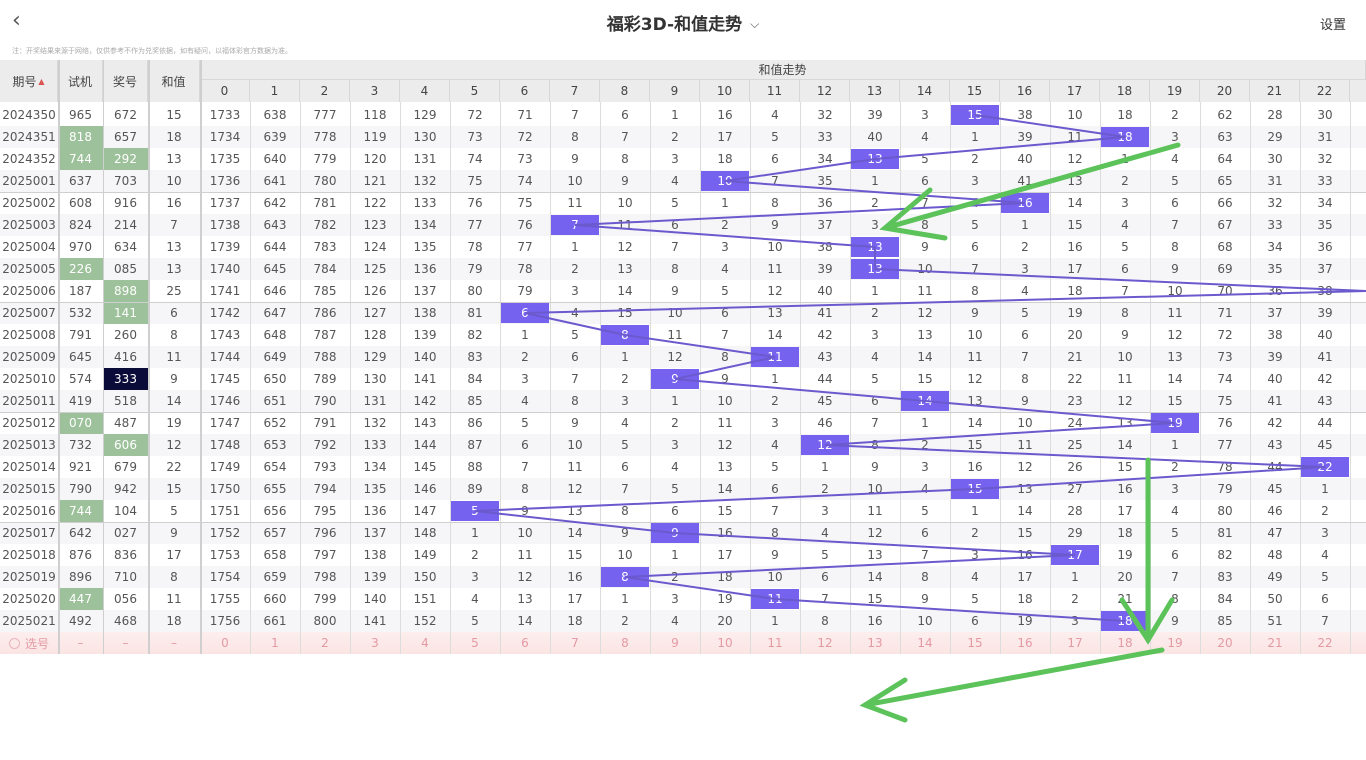 Image resolution: width=1366 pixels, height=760 pixels. What do you see at coordinates (41, 81) in the screenshot?
I see `sort-asc-icon: ▲` at bounding box center [41, 81].